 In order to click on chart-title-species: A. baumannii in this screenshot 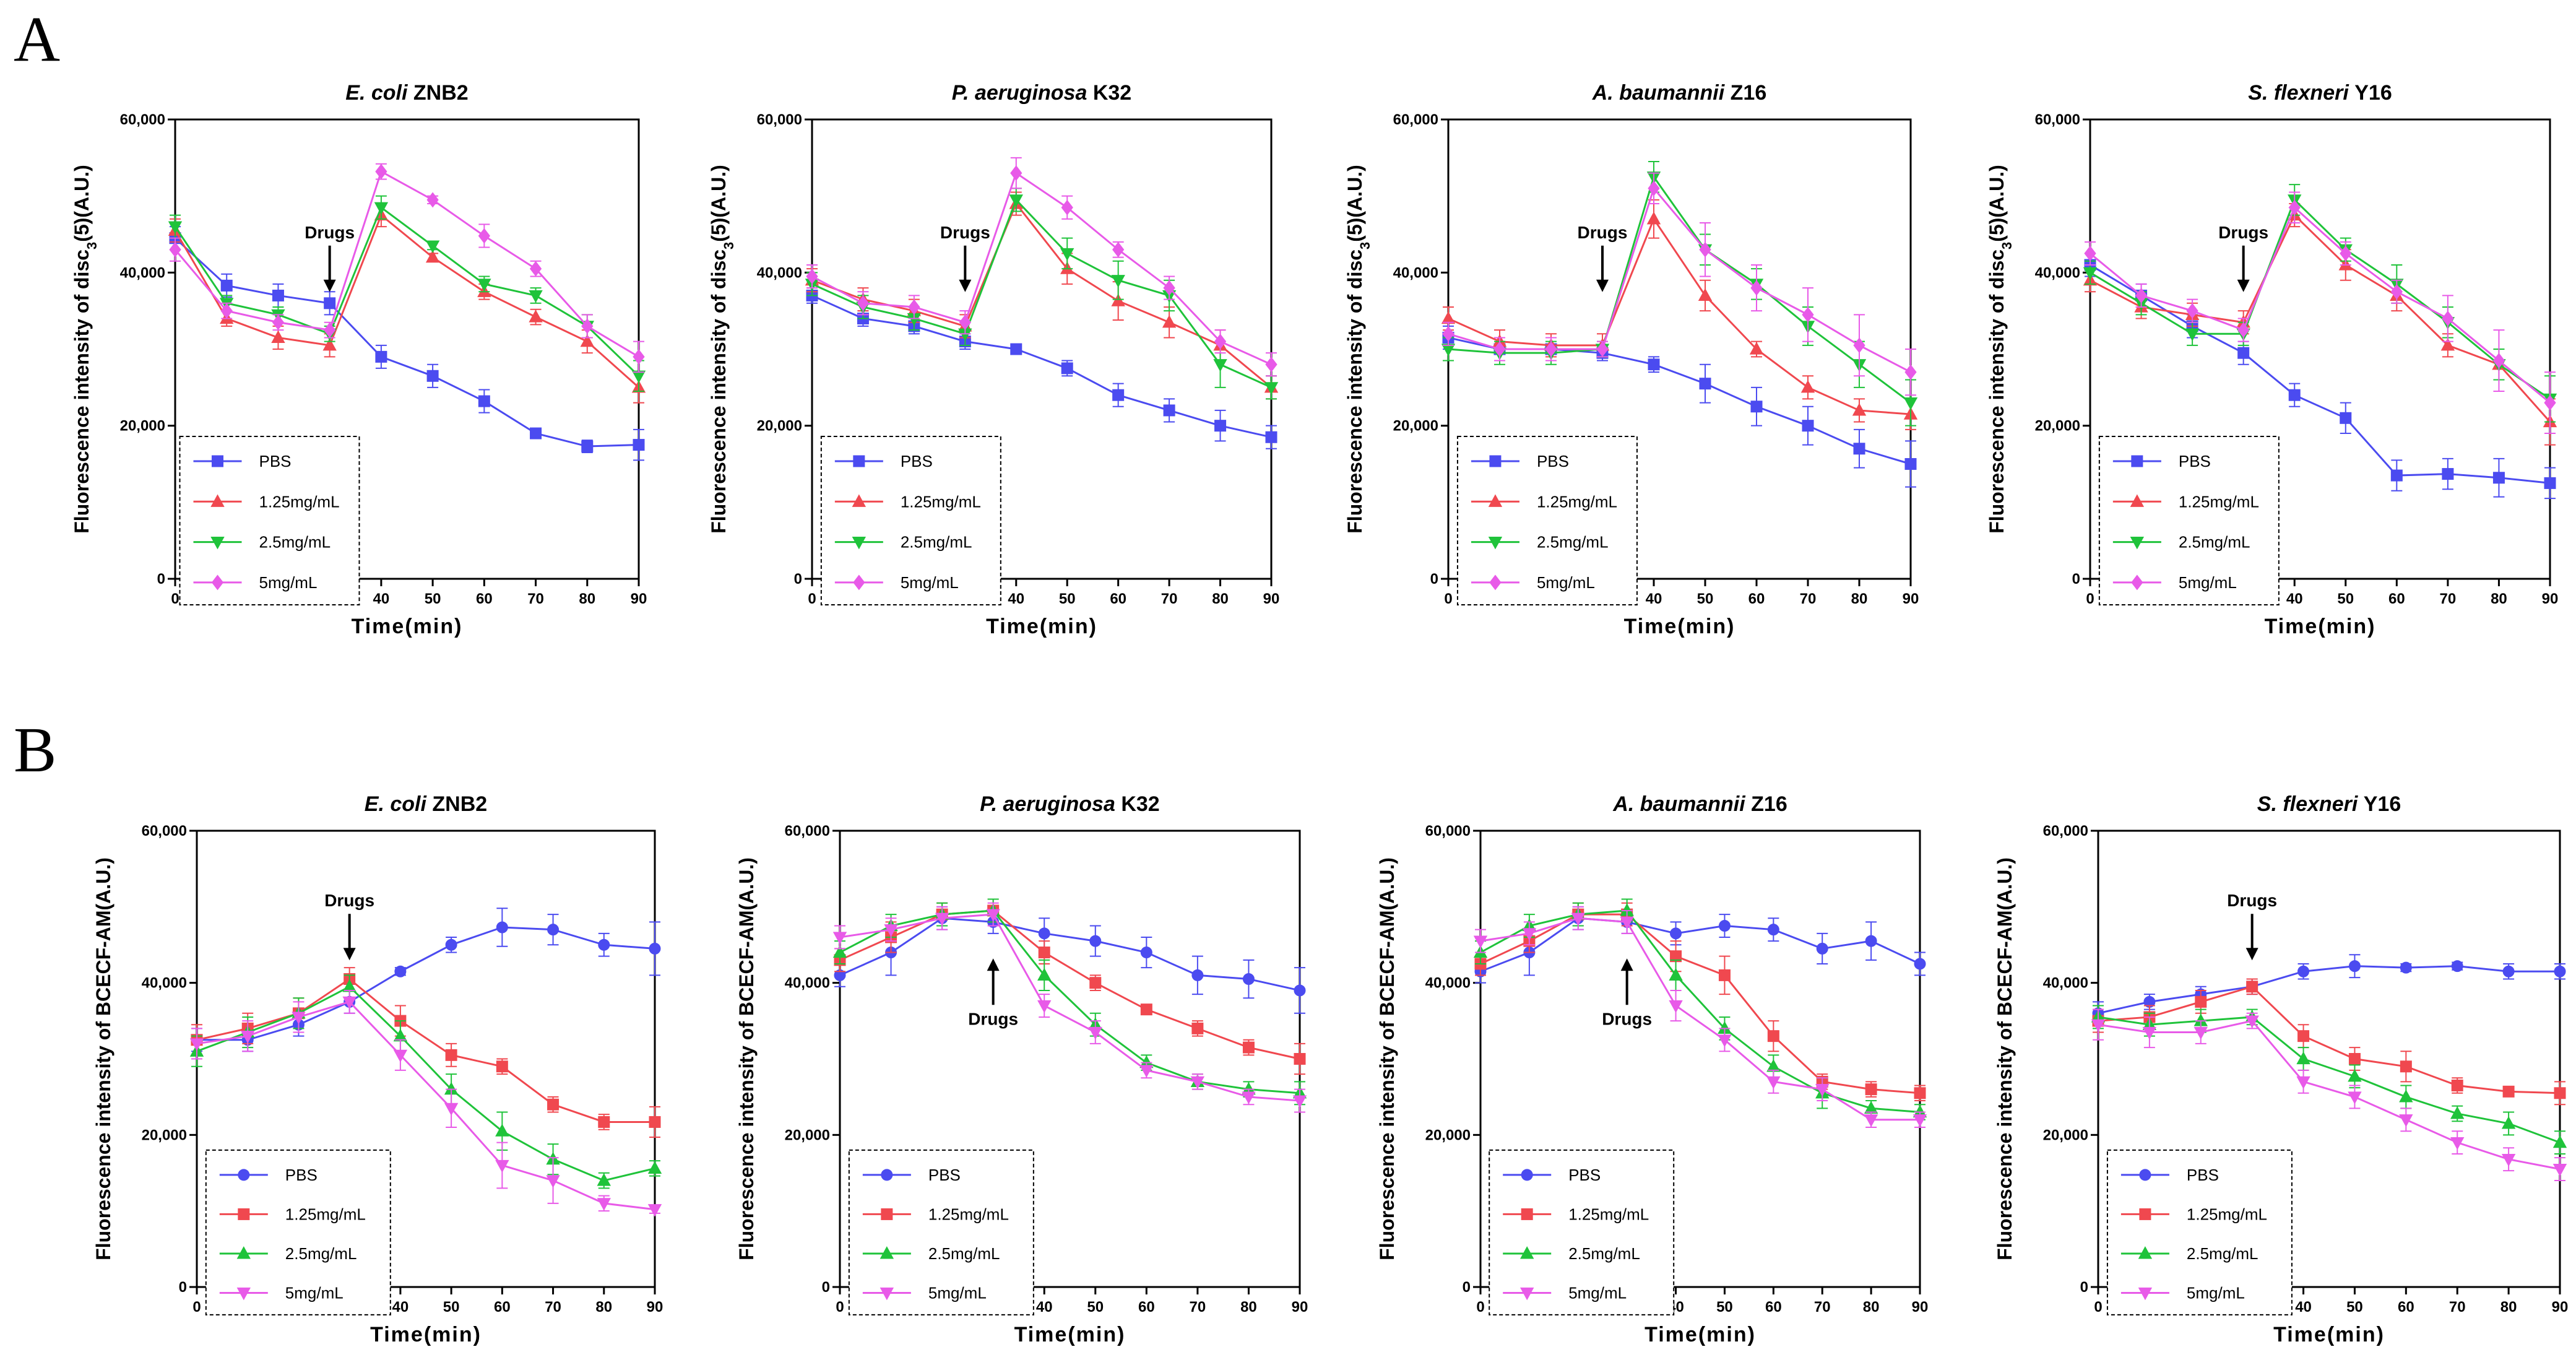, I will do `click(1681, 804)`.